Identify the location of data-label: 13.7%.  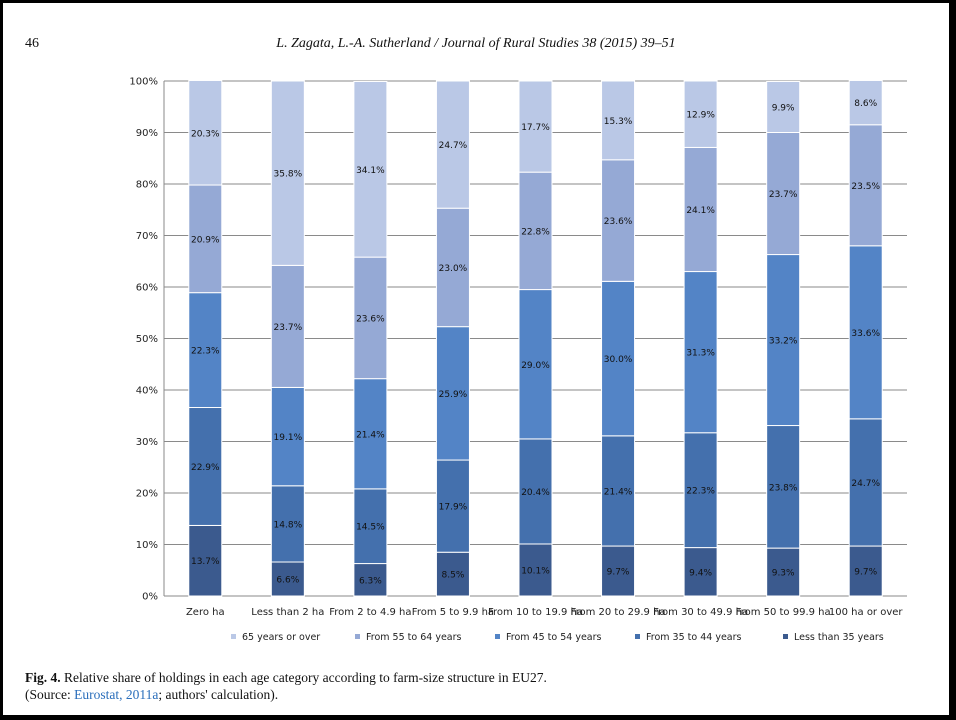
(205, 562).